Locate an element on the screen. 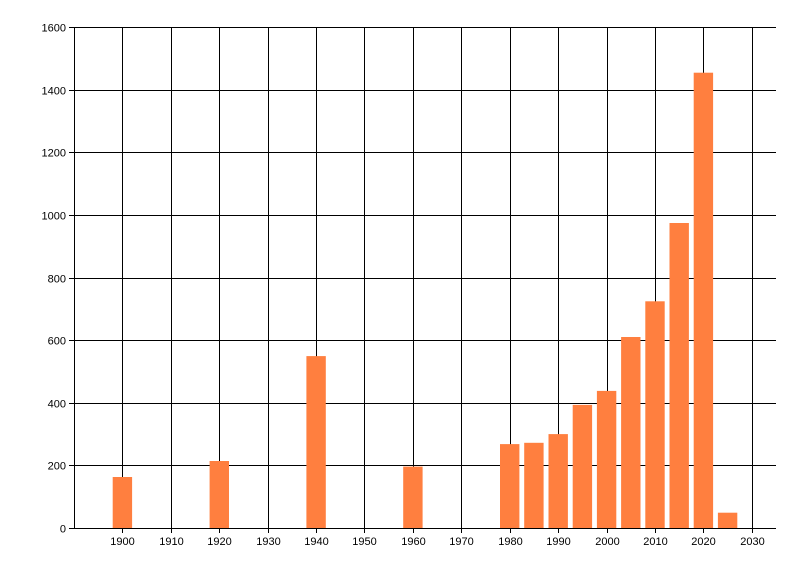  x-tick-label: 1970 is located at coordinates (461, 542).